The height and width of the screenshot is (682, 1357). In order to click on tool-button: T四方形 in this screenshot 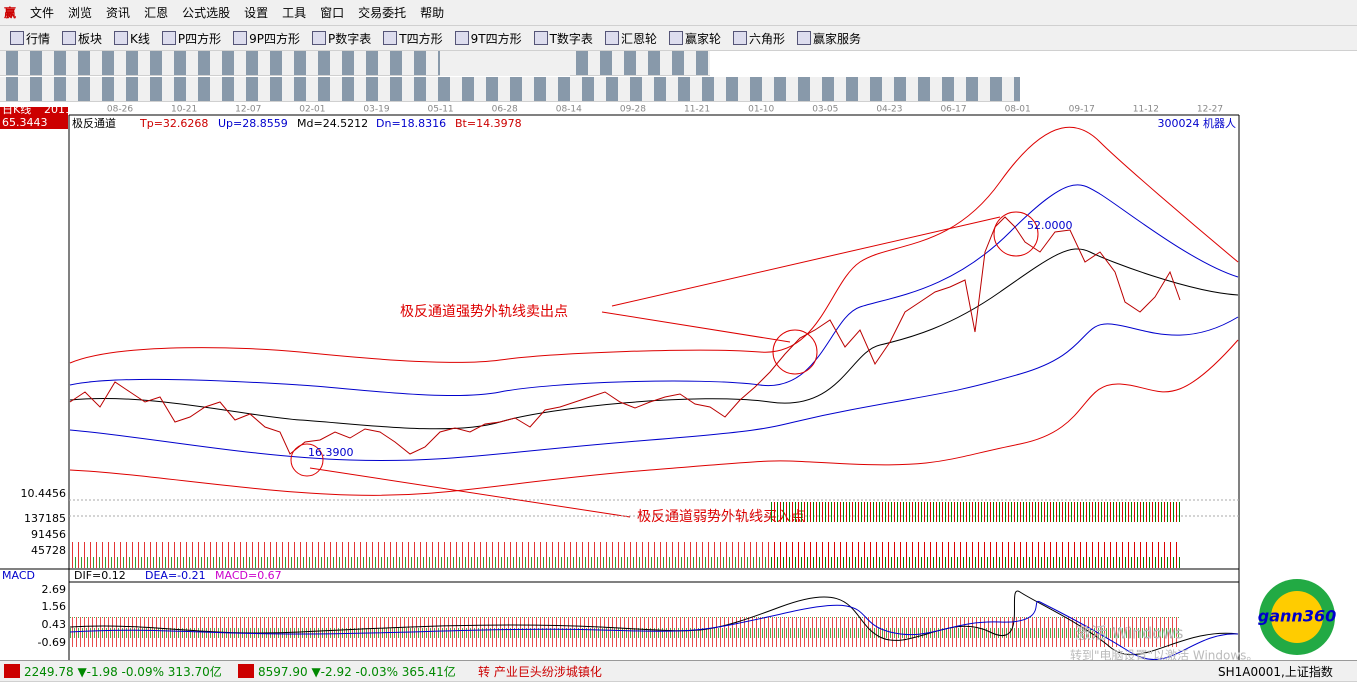, I will do `click(413, 38)`.